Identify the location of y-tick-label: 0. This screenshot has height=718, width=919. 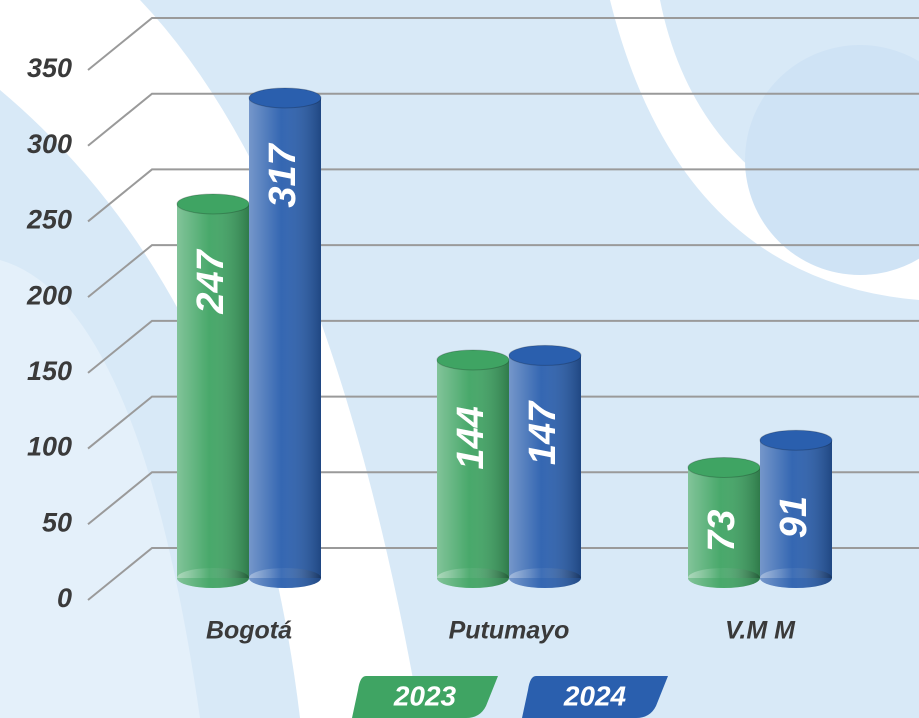
(64, 598).